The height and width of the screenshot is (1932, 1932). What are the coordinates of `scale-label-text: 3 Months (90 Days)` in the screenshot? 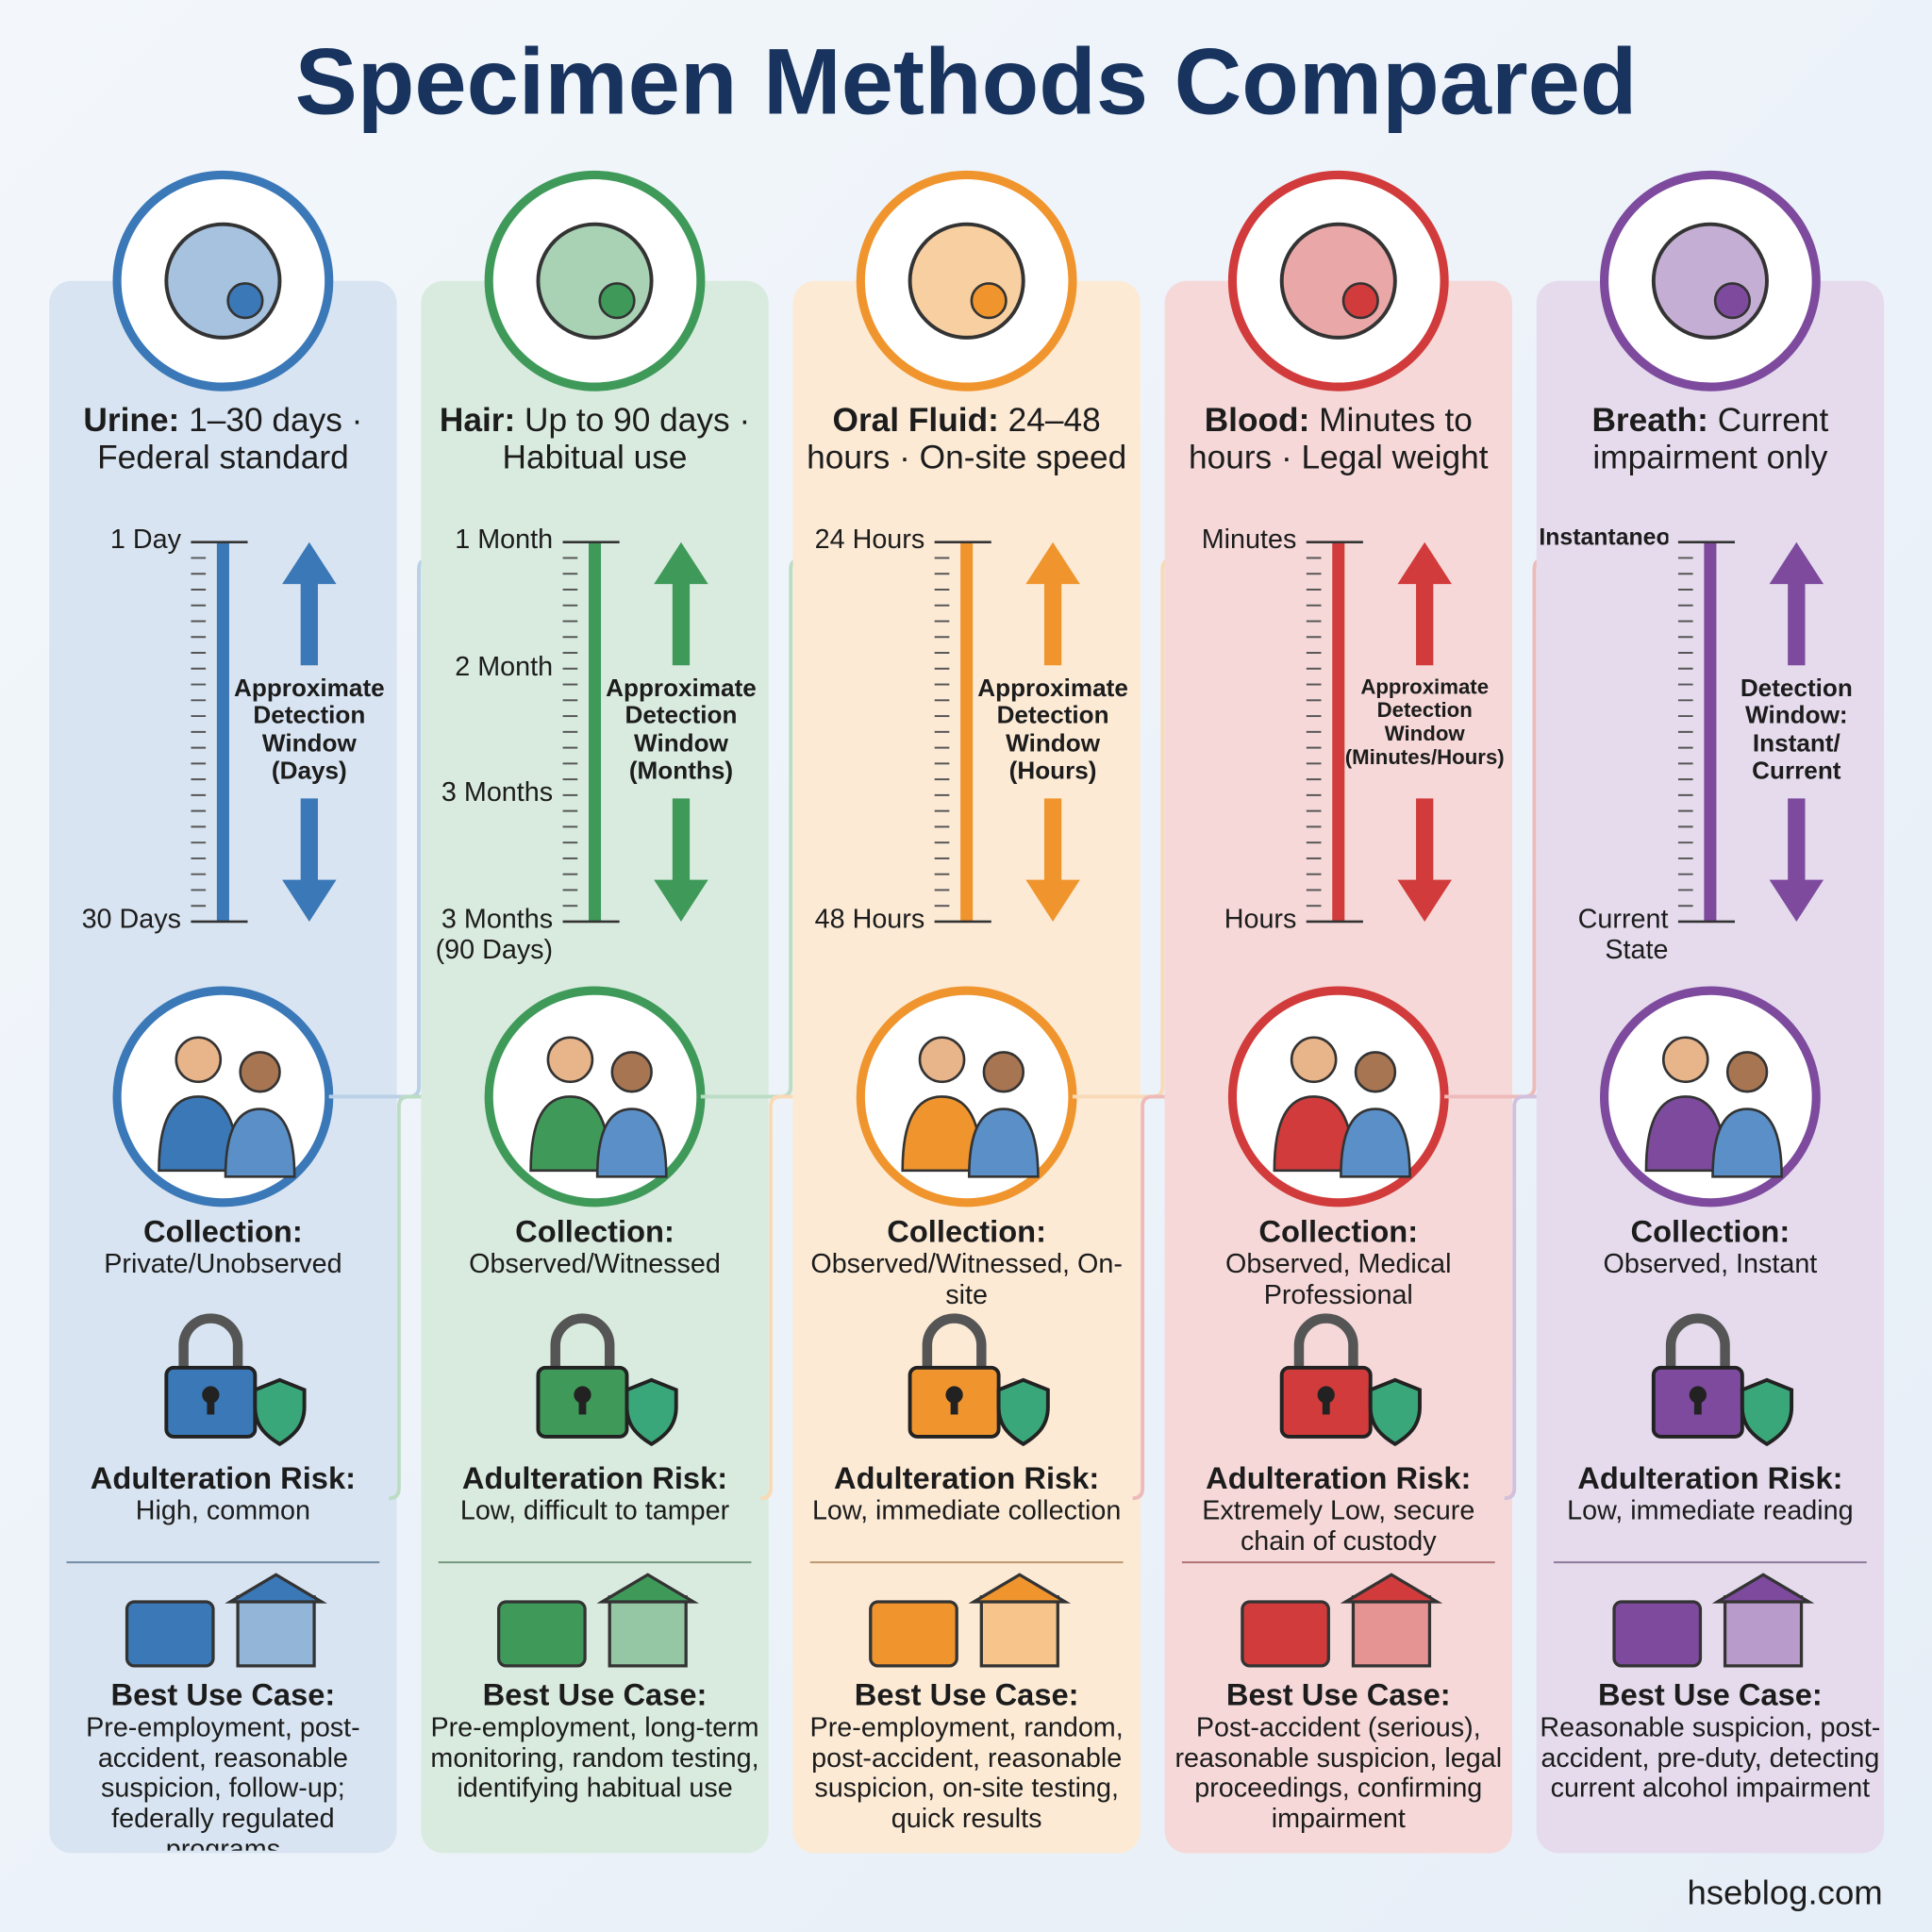 It's located at (495, 935).